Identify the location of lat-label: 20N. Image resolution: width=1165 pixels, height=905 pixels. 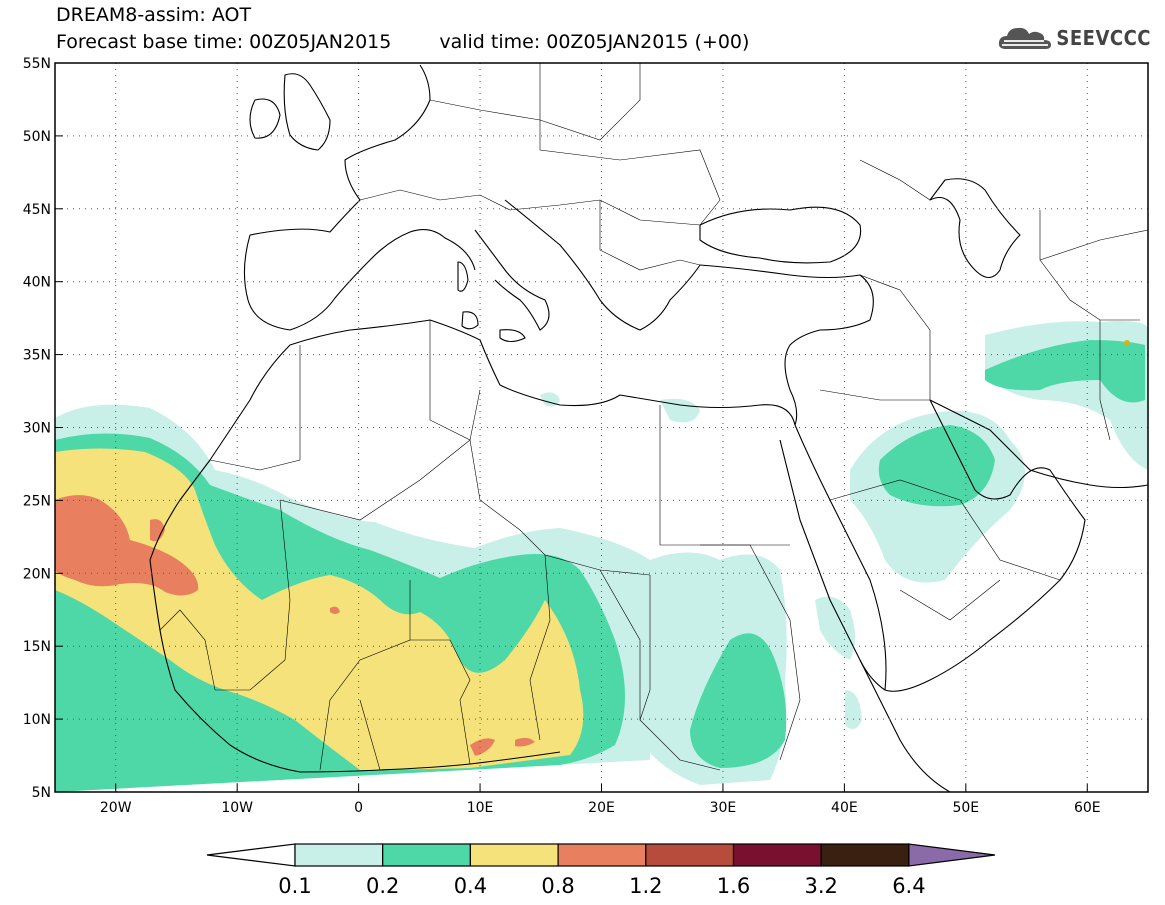
(37, 574).